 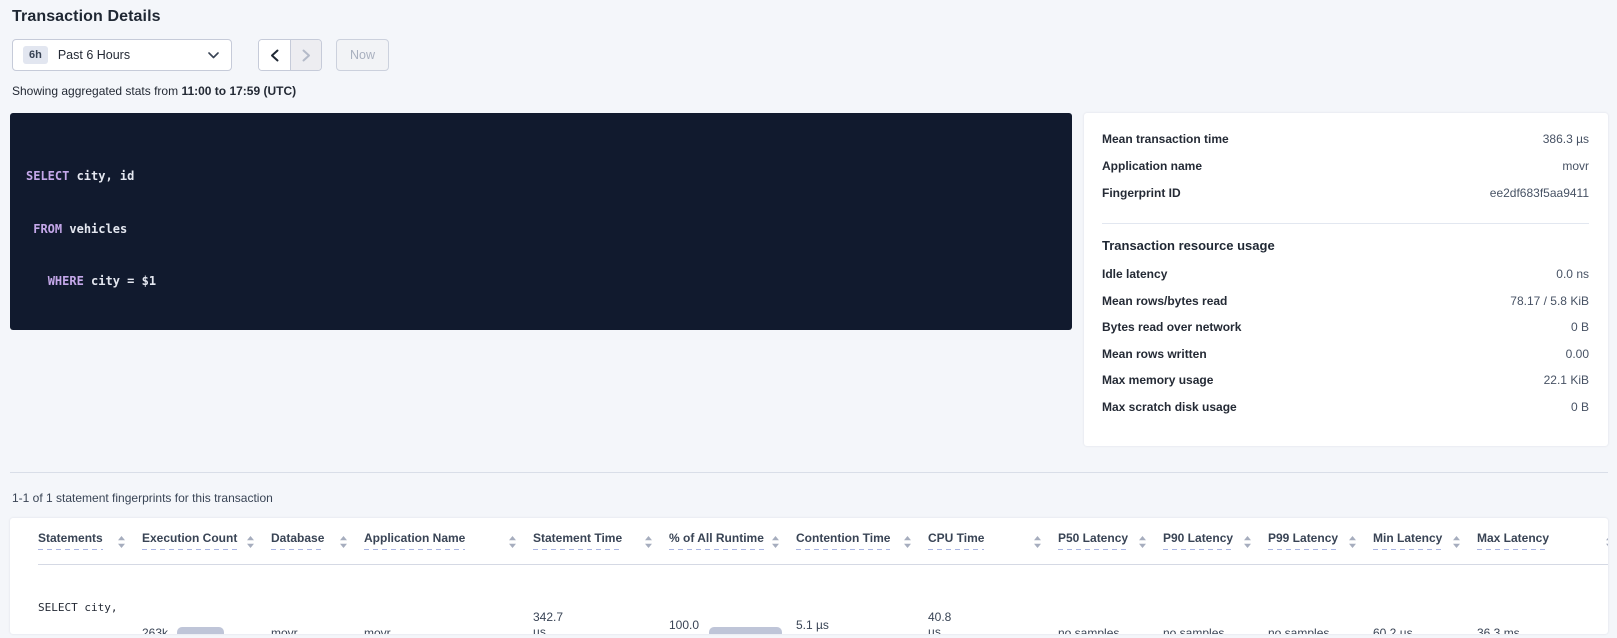 I want to click on summary-value: 22.1 KiB, so click(x=1566, y=380).